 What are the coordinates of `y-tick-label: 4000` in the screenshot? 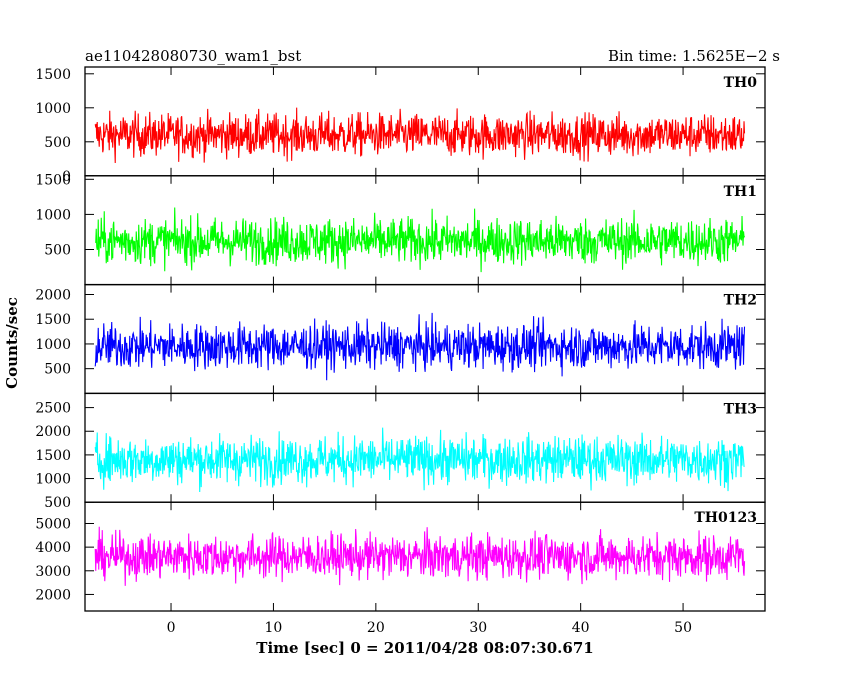 It's located at (53, 548).